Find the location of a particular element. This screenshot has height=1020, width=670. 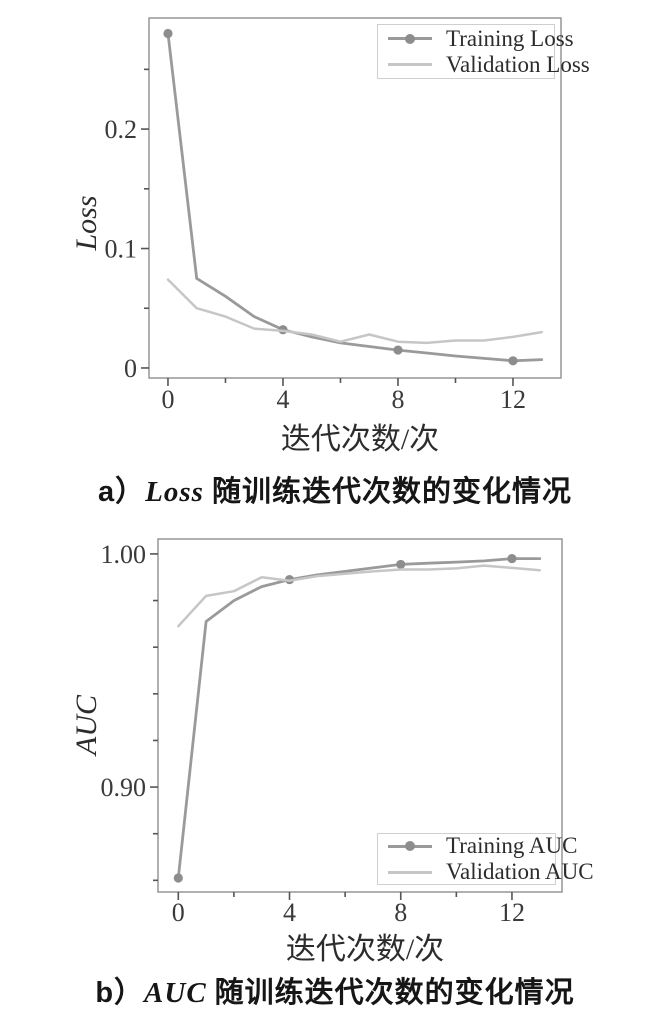

training-auc-marker-icon is located at coordinates (410, 846).